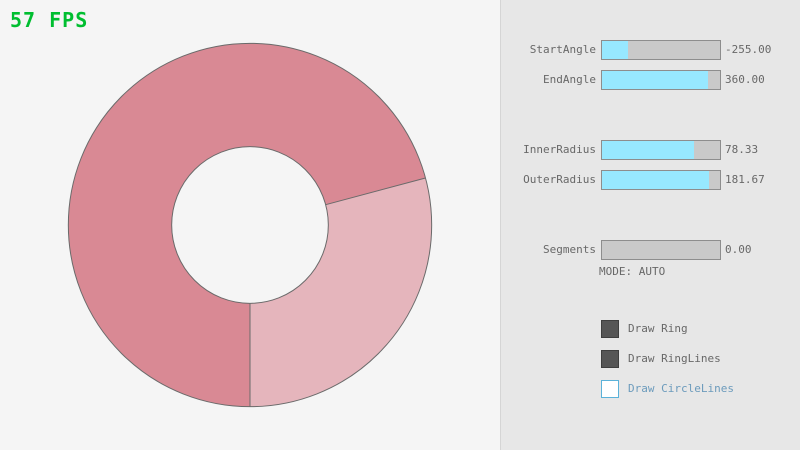 This screenshot has height=450, width=800. Describe the element at coordinates (49, 20) in the screenshot. I see `fps-counter: 57 FPS` at that location.